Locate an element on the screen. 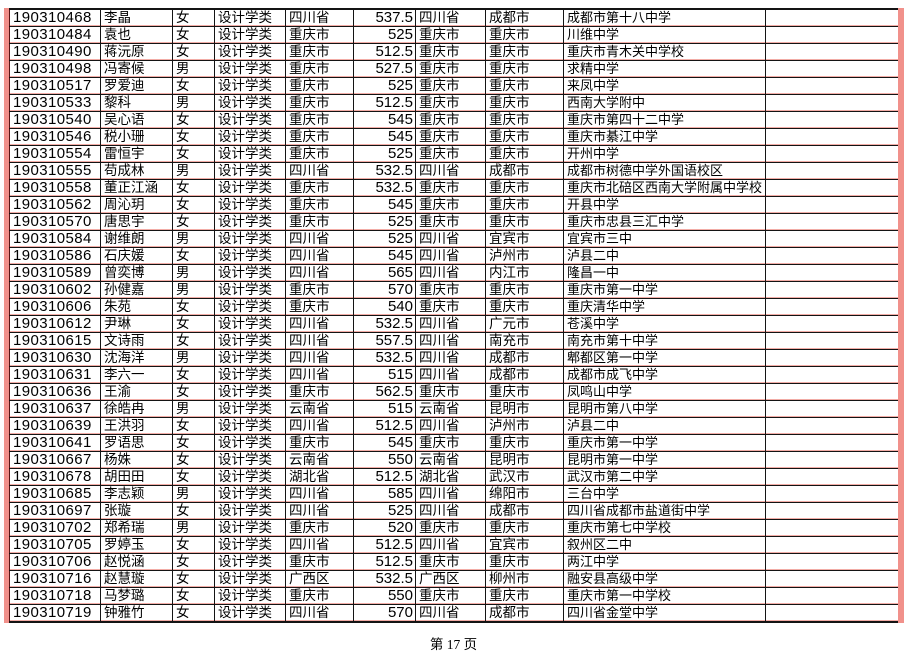 This screenshot has width=907, height=663. cell-school: 苍溪中学 is located at coordinates (664, 324).